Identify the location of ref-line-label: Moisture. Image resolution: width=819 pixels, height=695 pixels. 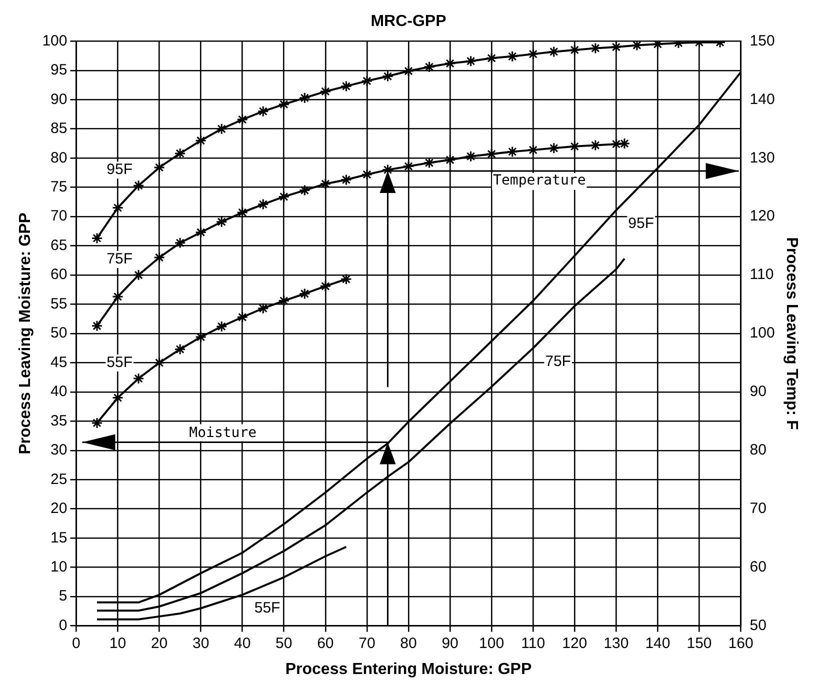
(223, 432).